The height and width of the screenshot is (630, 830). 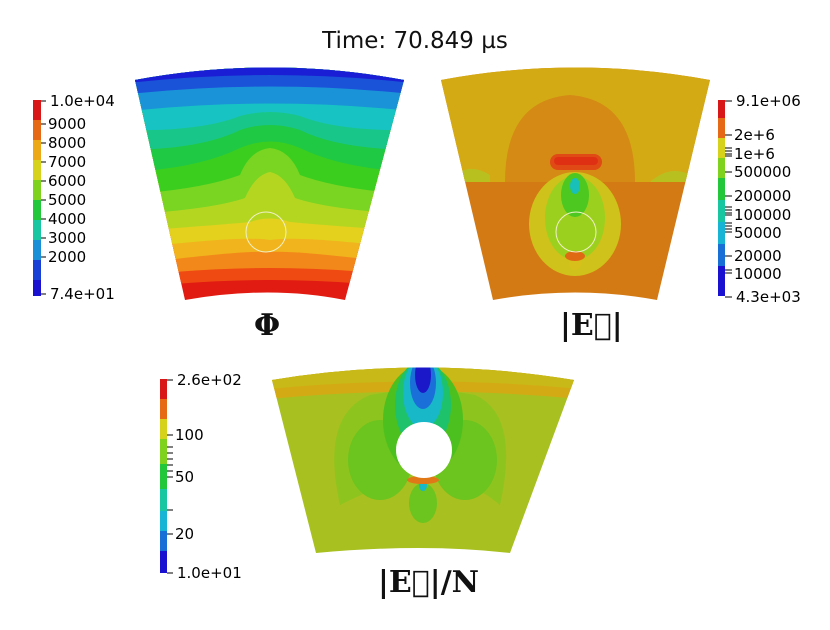 What do you see at coordinates (67, 124) in the screenshot?
I see `phi-colorbar-tick: 9000` at bounding box center [67, 124].